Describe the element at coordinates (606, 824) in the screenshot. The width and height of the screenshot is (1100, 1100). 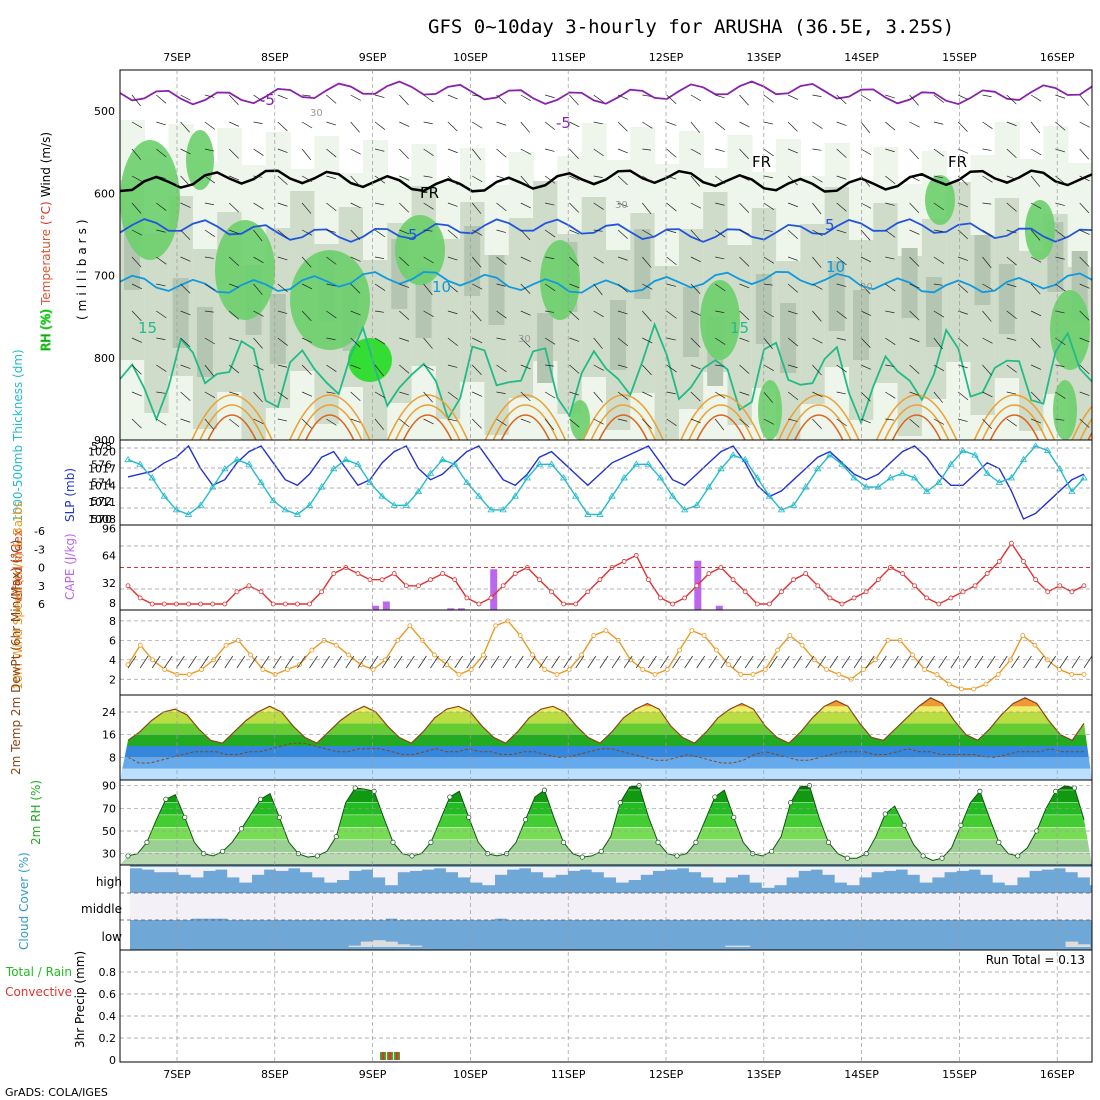
I see `rh-group` at that location.